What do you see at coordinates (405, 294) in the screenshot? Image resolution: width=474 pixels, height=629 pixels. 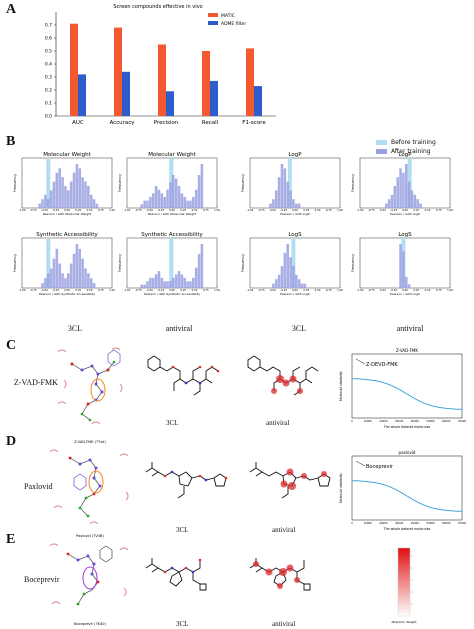 I see `histogram-xlabel: Pearson r with LogS` at bounding box center [405, 294].